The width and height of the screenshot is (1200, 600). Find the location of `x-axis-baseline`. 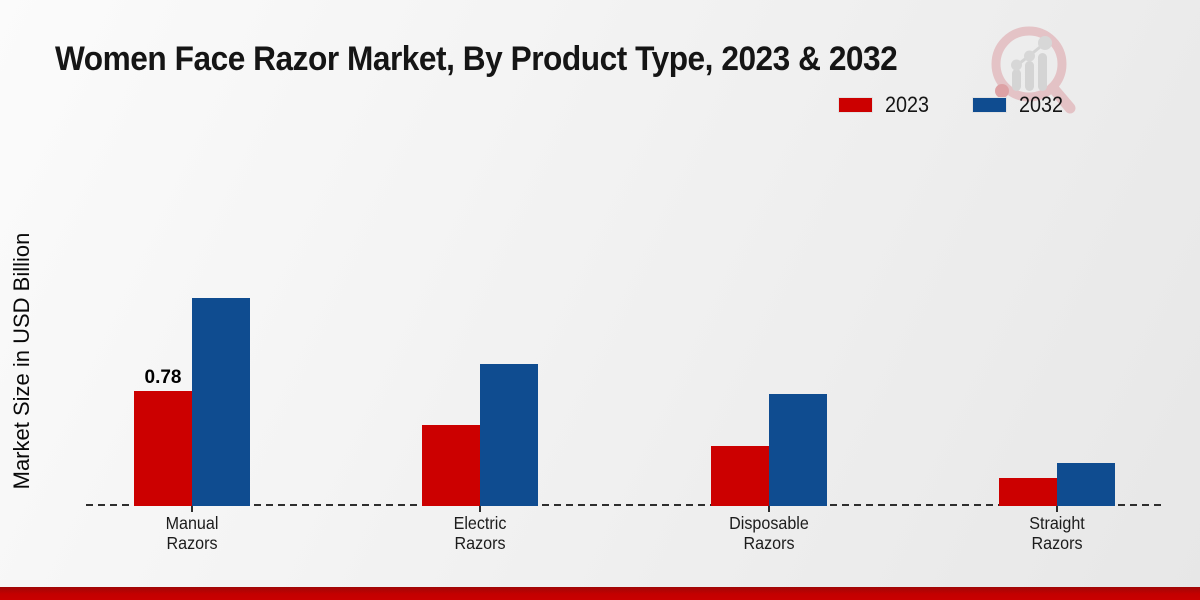

x-axis-baseline is located at coordinates (624, 505).